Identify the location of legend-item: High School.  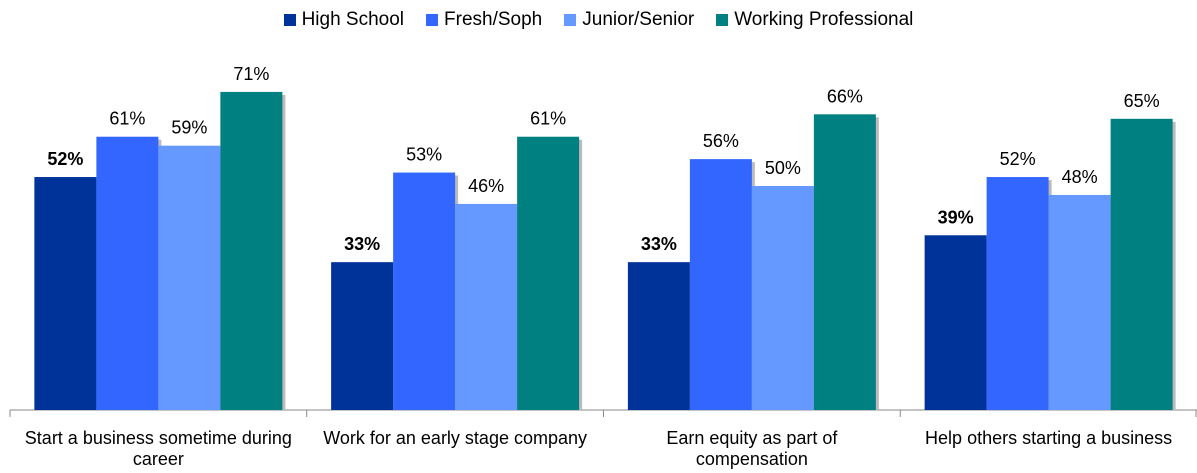
(344, 20).